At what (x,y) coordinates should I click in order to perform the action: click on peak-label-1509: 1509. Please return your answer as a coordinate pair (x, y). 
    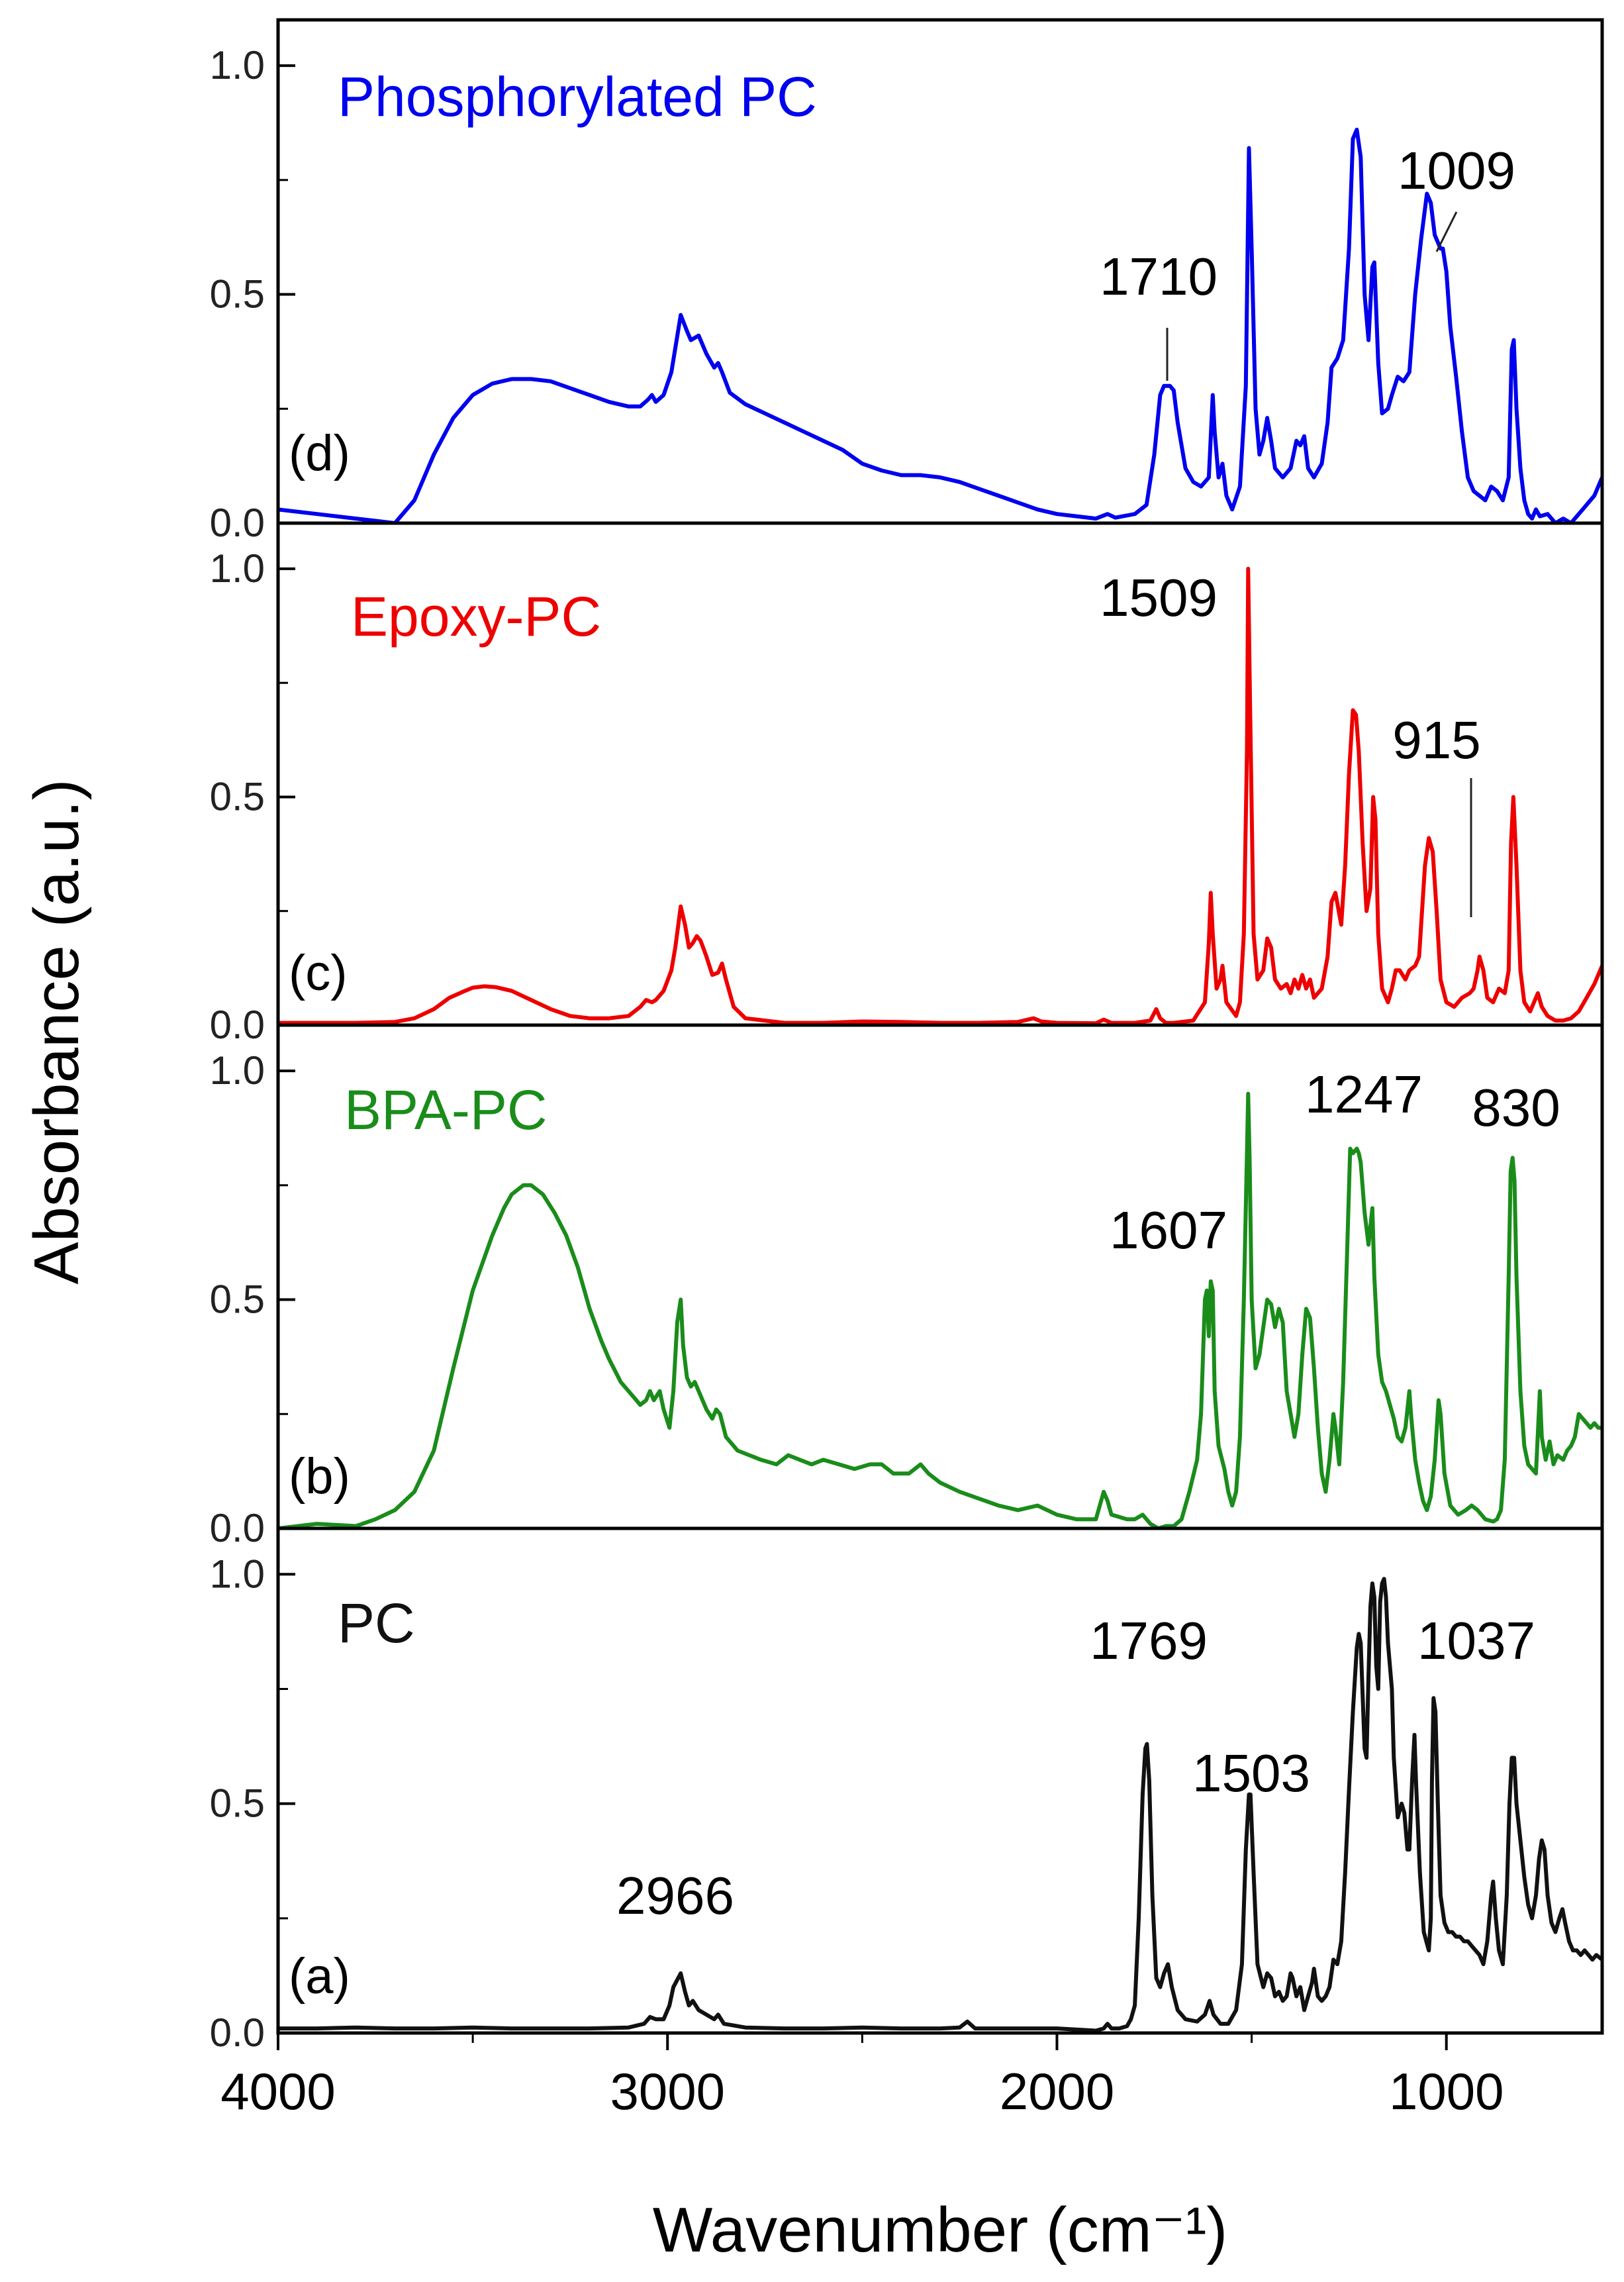
    Looking at the image, I should click on (1159, 597).